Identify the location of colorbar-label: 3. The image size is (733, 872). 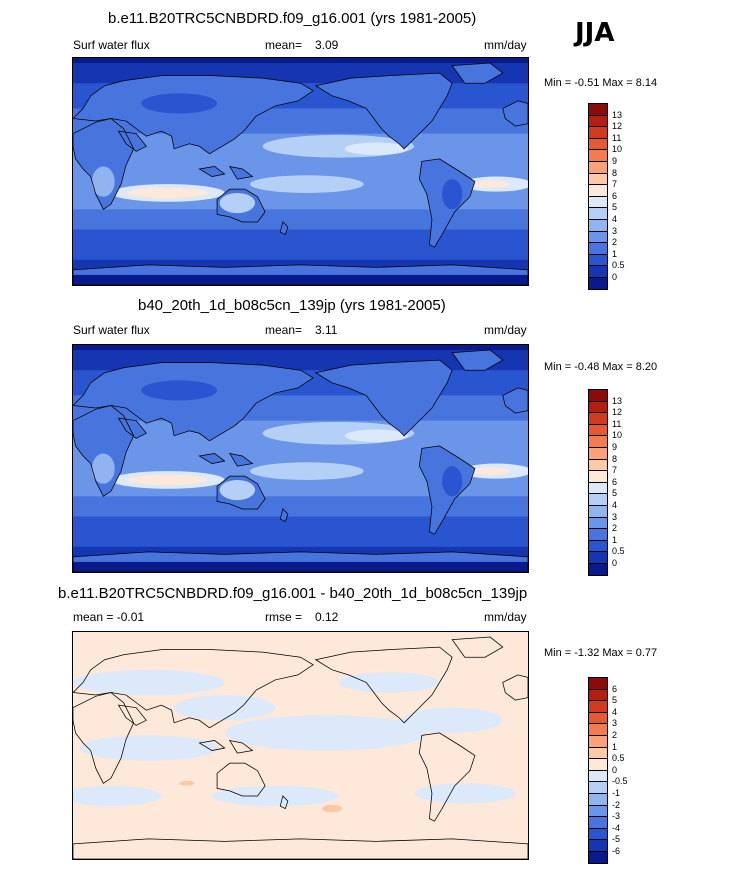
(615, 723).